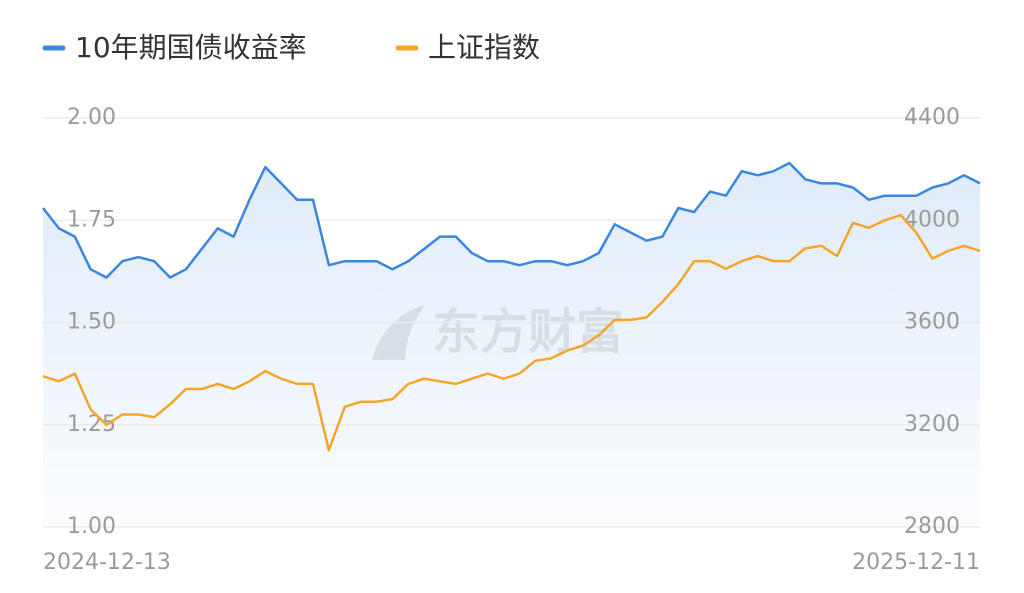  I want to click on y2-tick-label: 4400, so click(932, 117).